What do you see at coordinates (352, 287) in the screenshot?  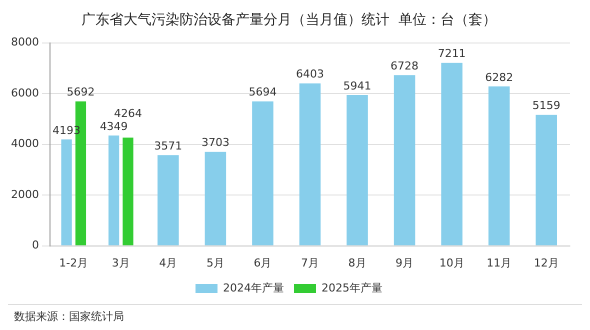 I see `legend-label: 2025年产量` at bounding box center [352, 287].